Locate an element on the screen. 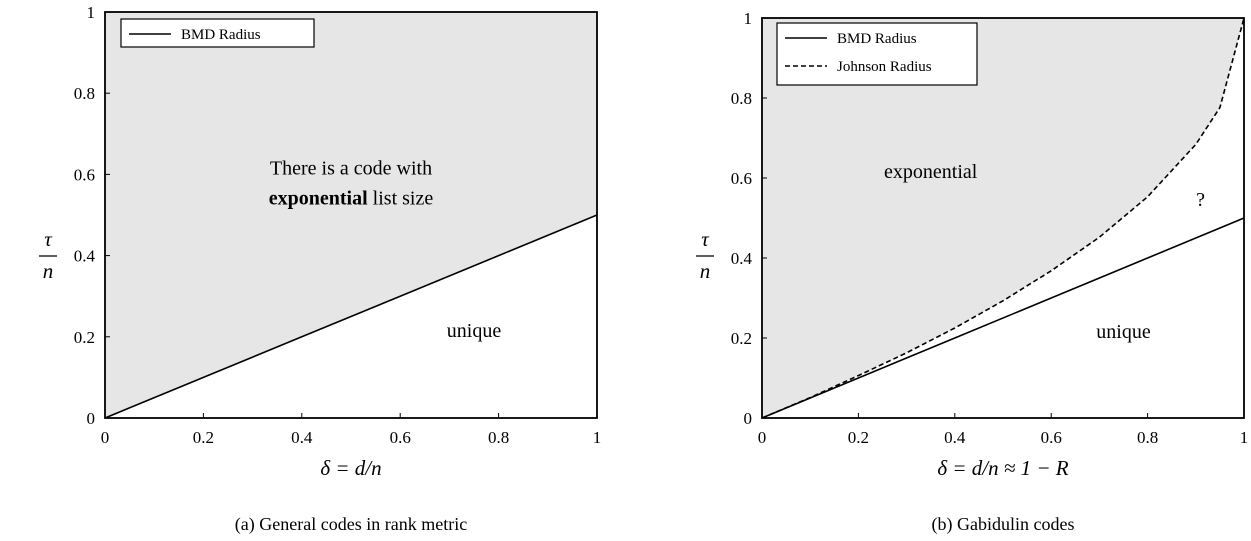  panel-b-x-tick-label: 0.6 is located at coordinates (1051, 437).